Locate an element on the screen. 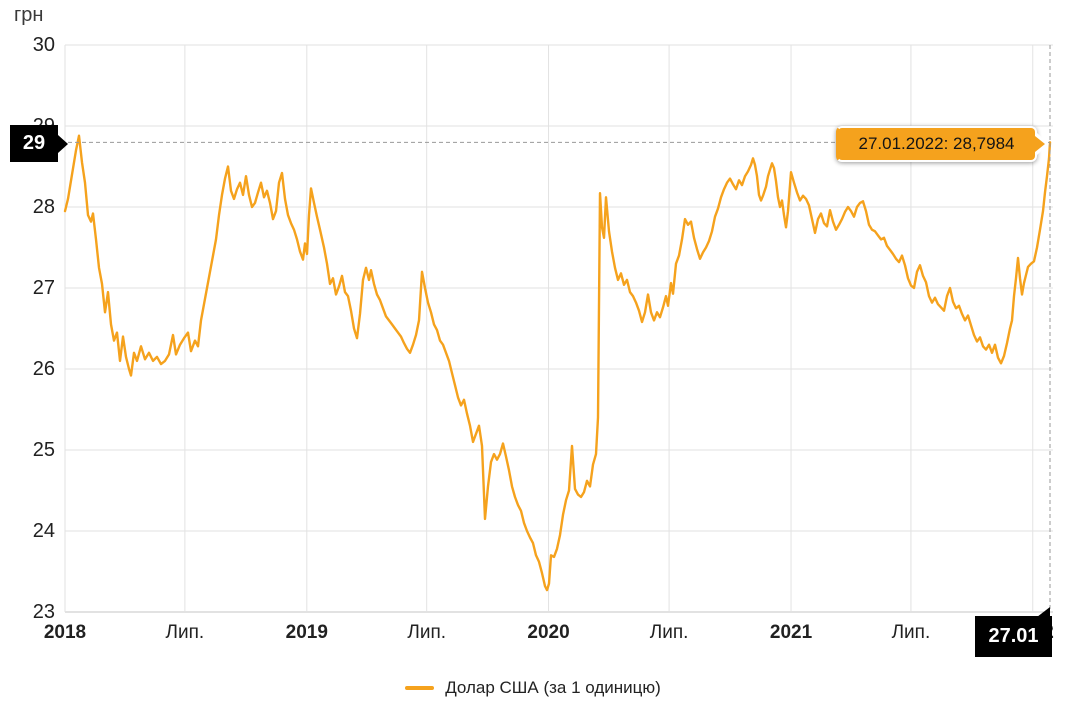  x-axis-tick-label: 2021 is located at coordinates (791, 632).